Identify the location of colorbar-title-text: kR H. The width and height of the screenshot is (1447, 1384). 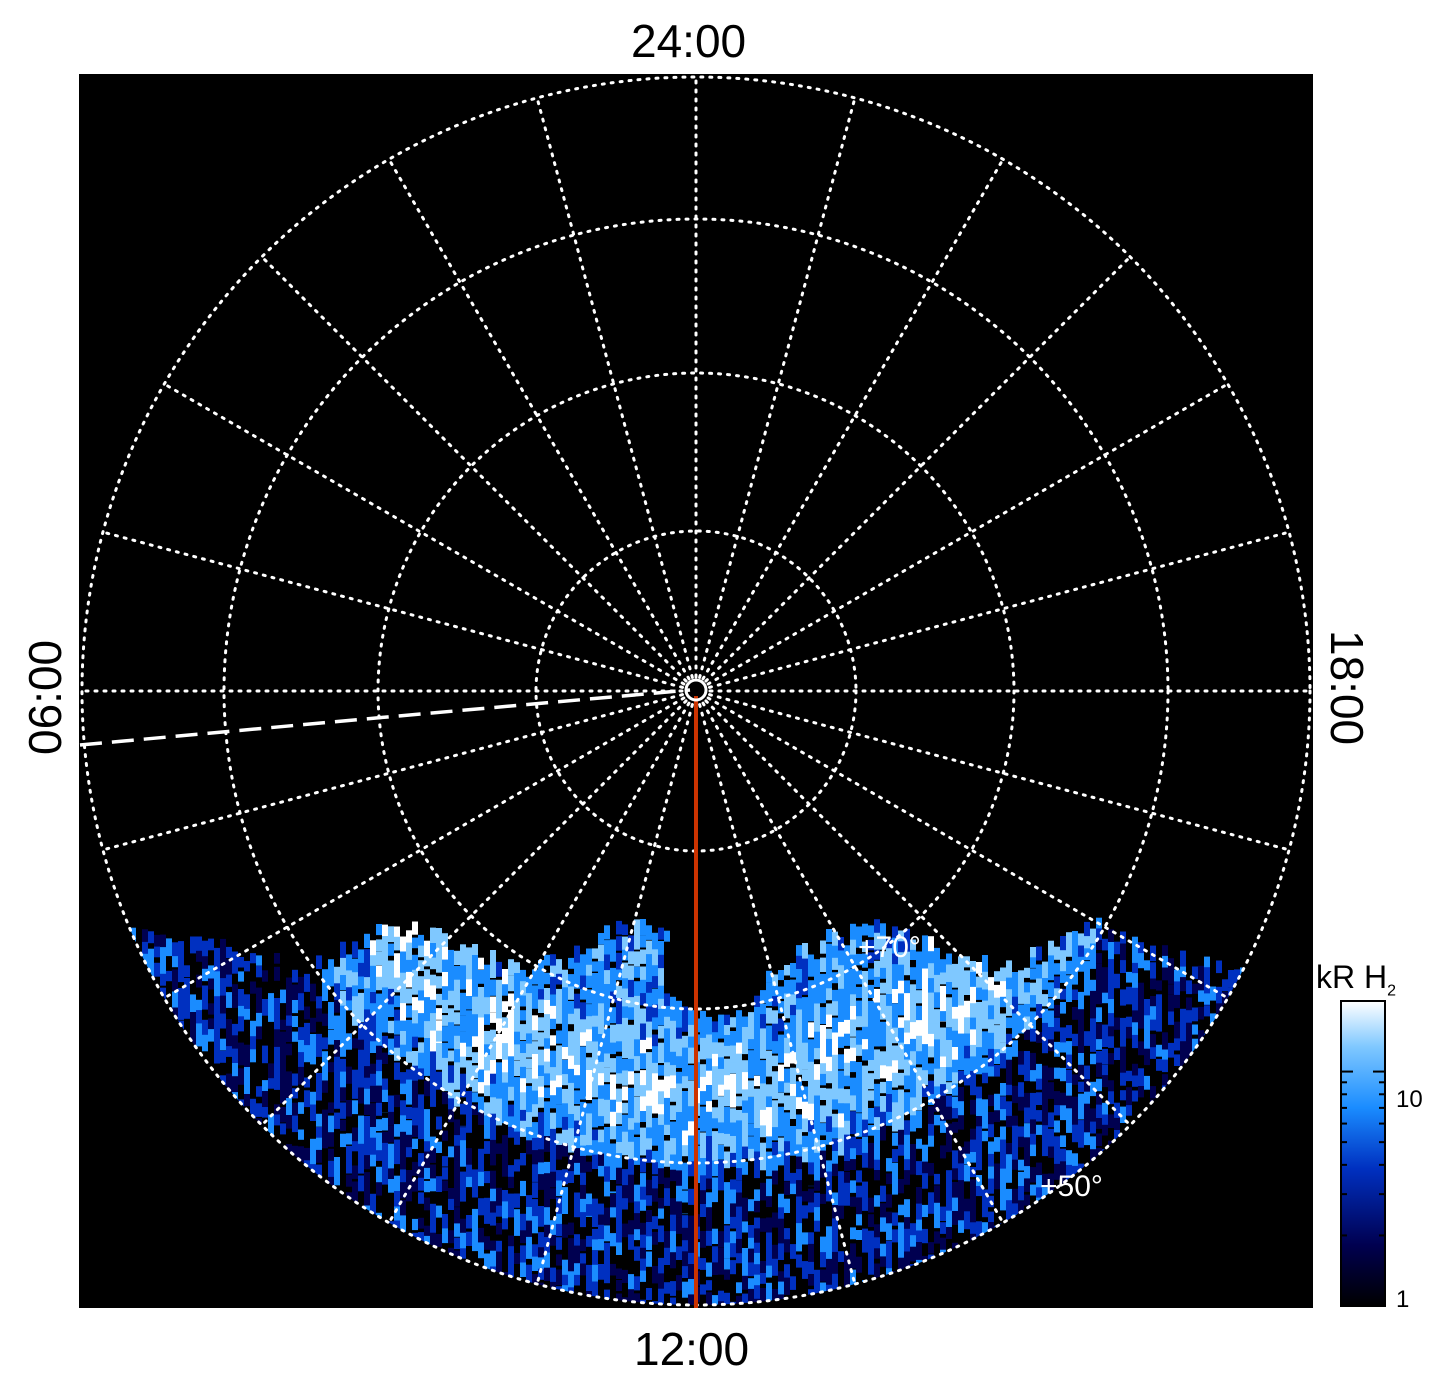
(1352, 977).